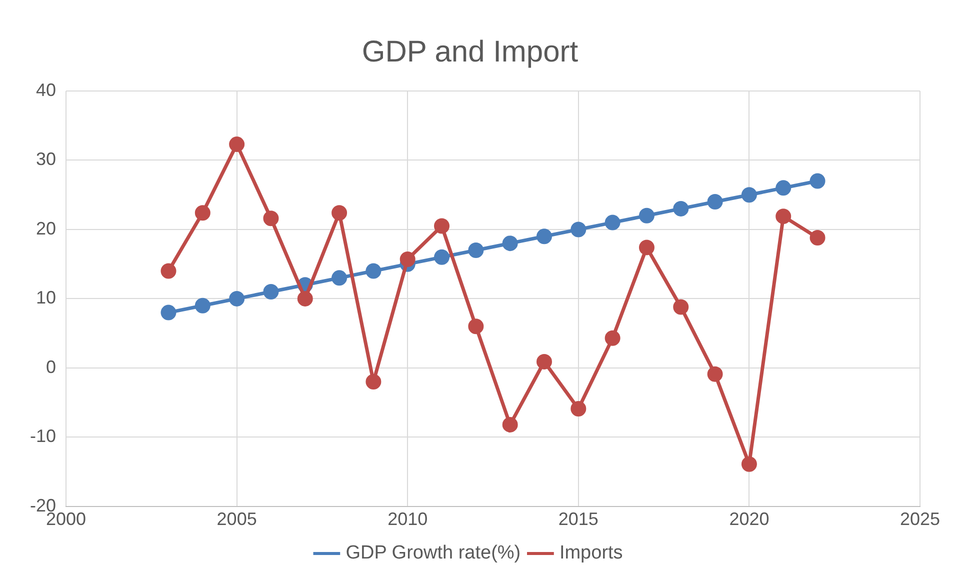  Describe the element at coordinates (591, 553) in the screenshot. I see `legend-label: Imports` at that location.